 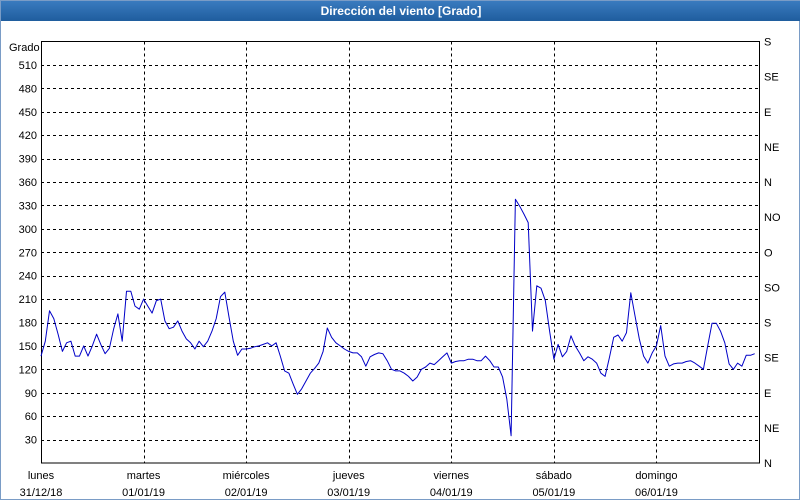 What do you see at coordinates (28, 183) in the screenshot?
I see `y-tick-label: 360` at bounding box center [28, 183].